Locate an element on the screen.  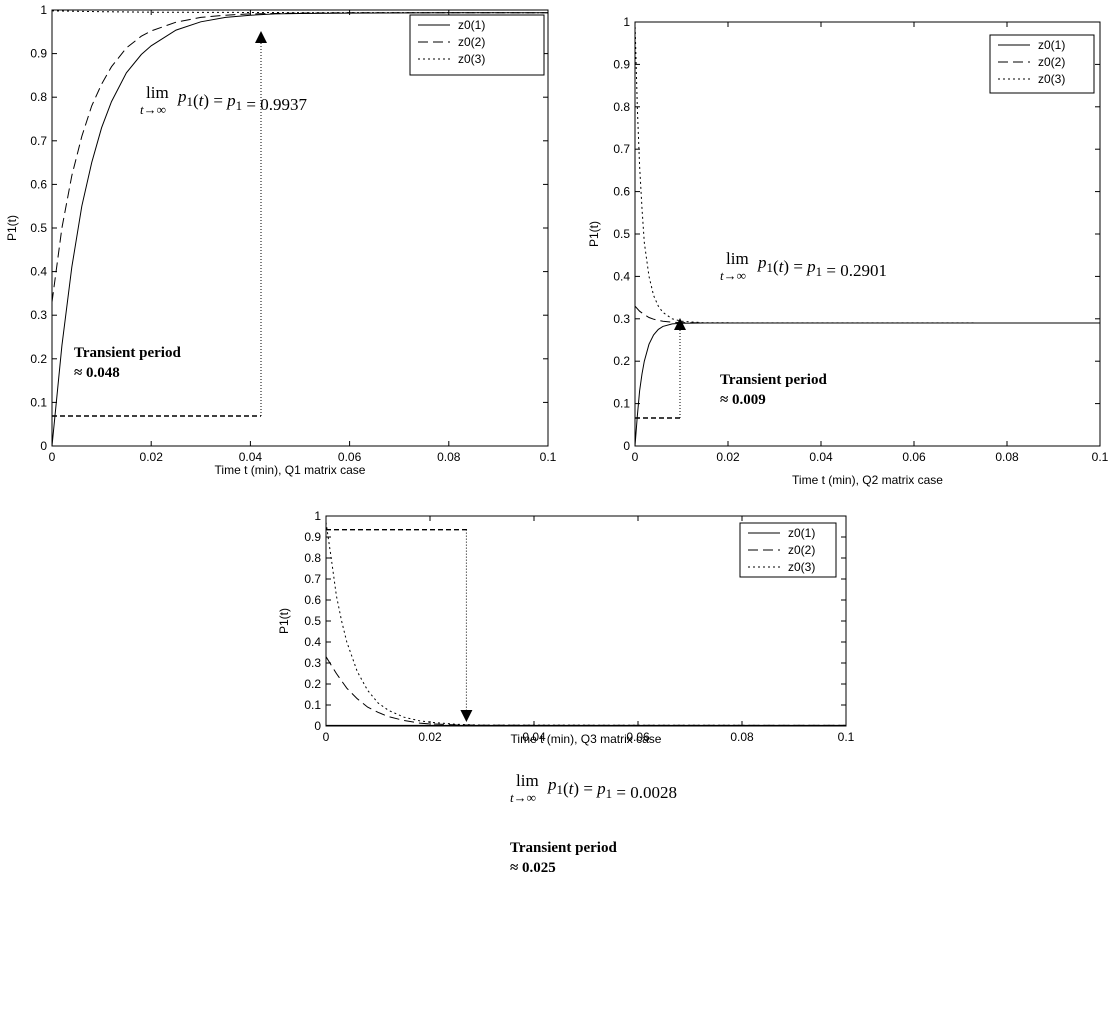
eq-part: = 0.2901 is located at coordinates (854, 270).